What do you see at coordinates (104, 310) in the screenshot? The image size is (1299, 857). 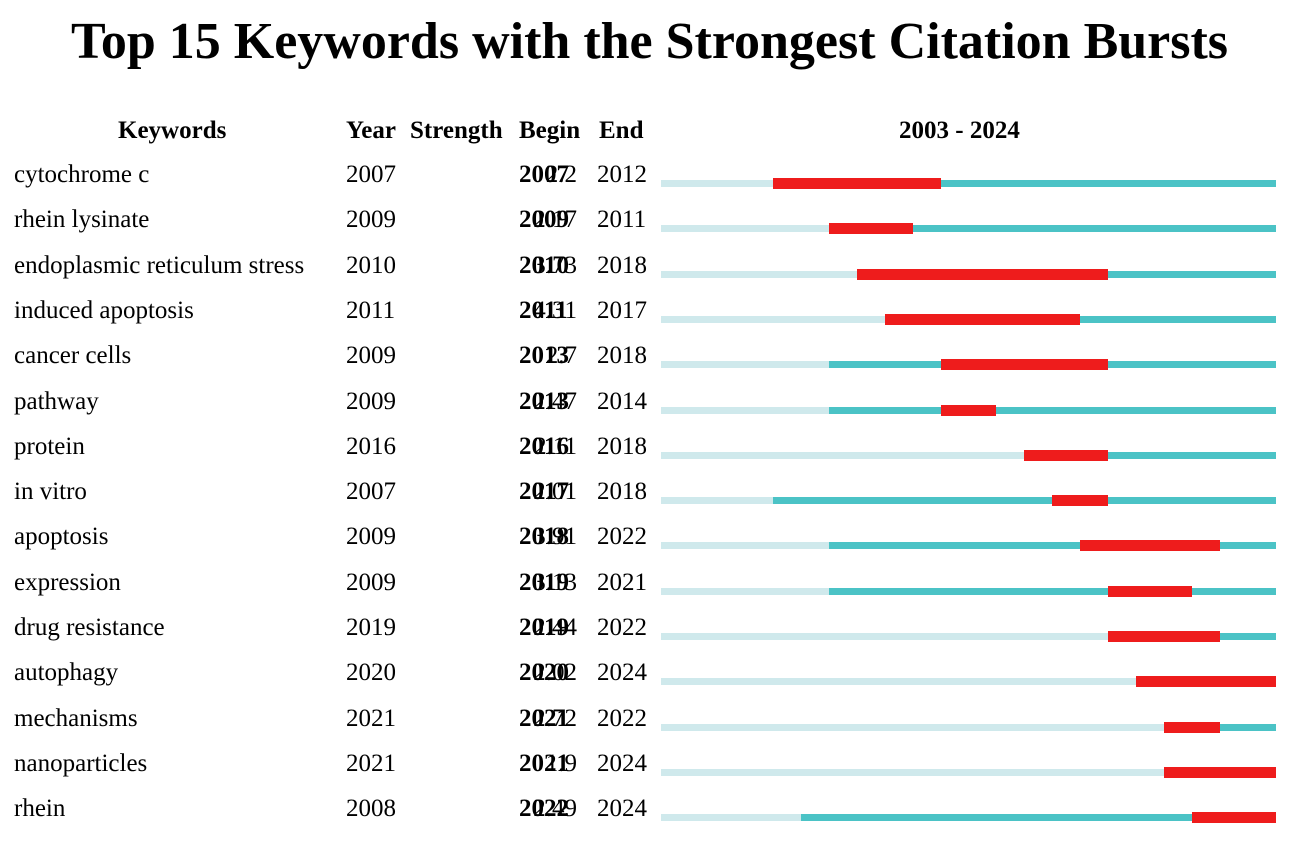 I see `keyword-label: induced apoptosis` at bounding box center [104, 310].